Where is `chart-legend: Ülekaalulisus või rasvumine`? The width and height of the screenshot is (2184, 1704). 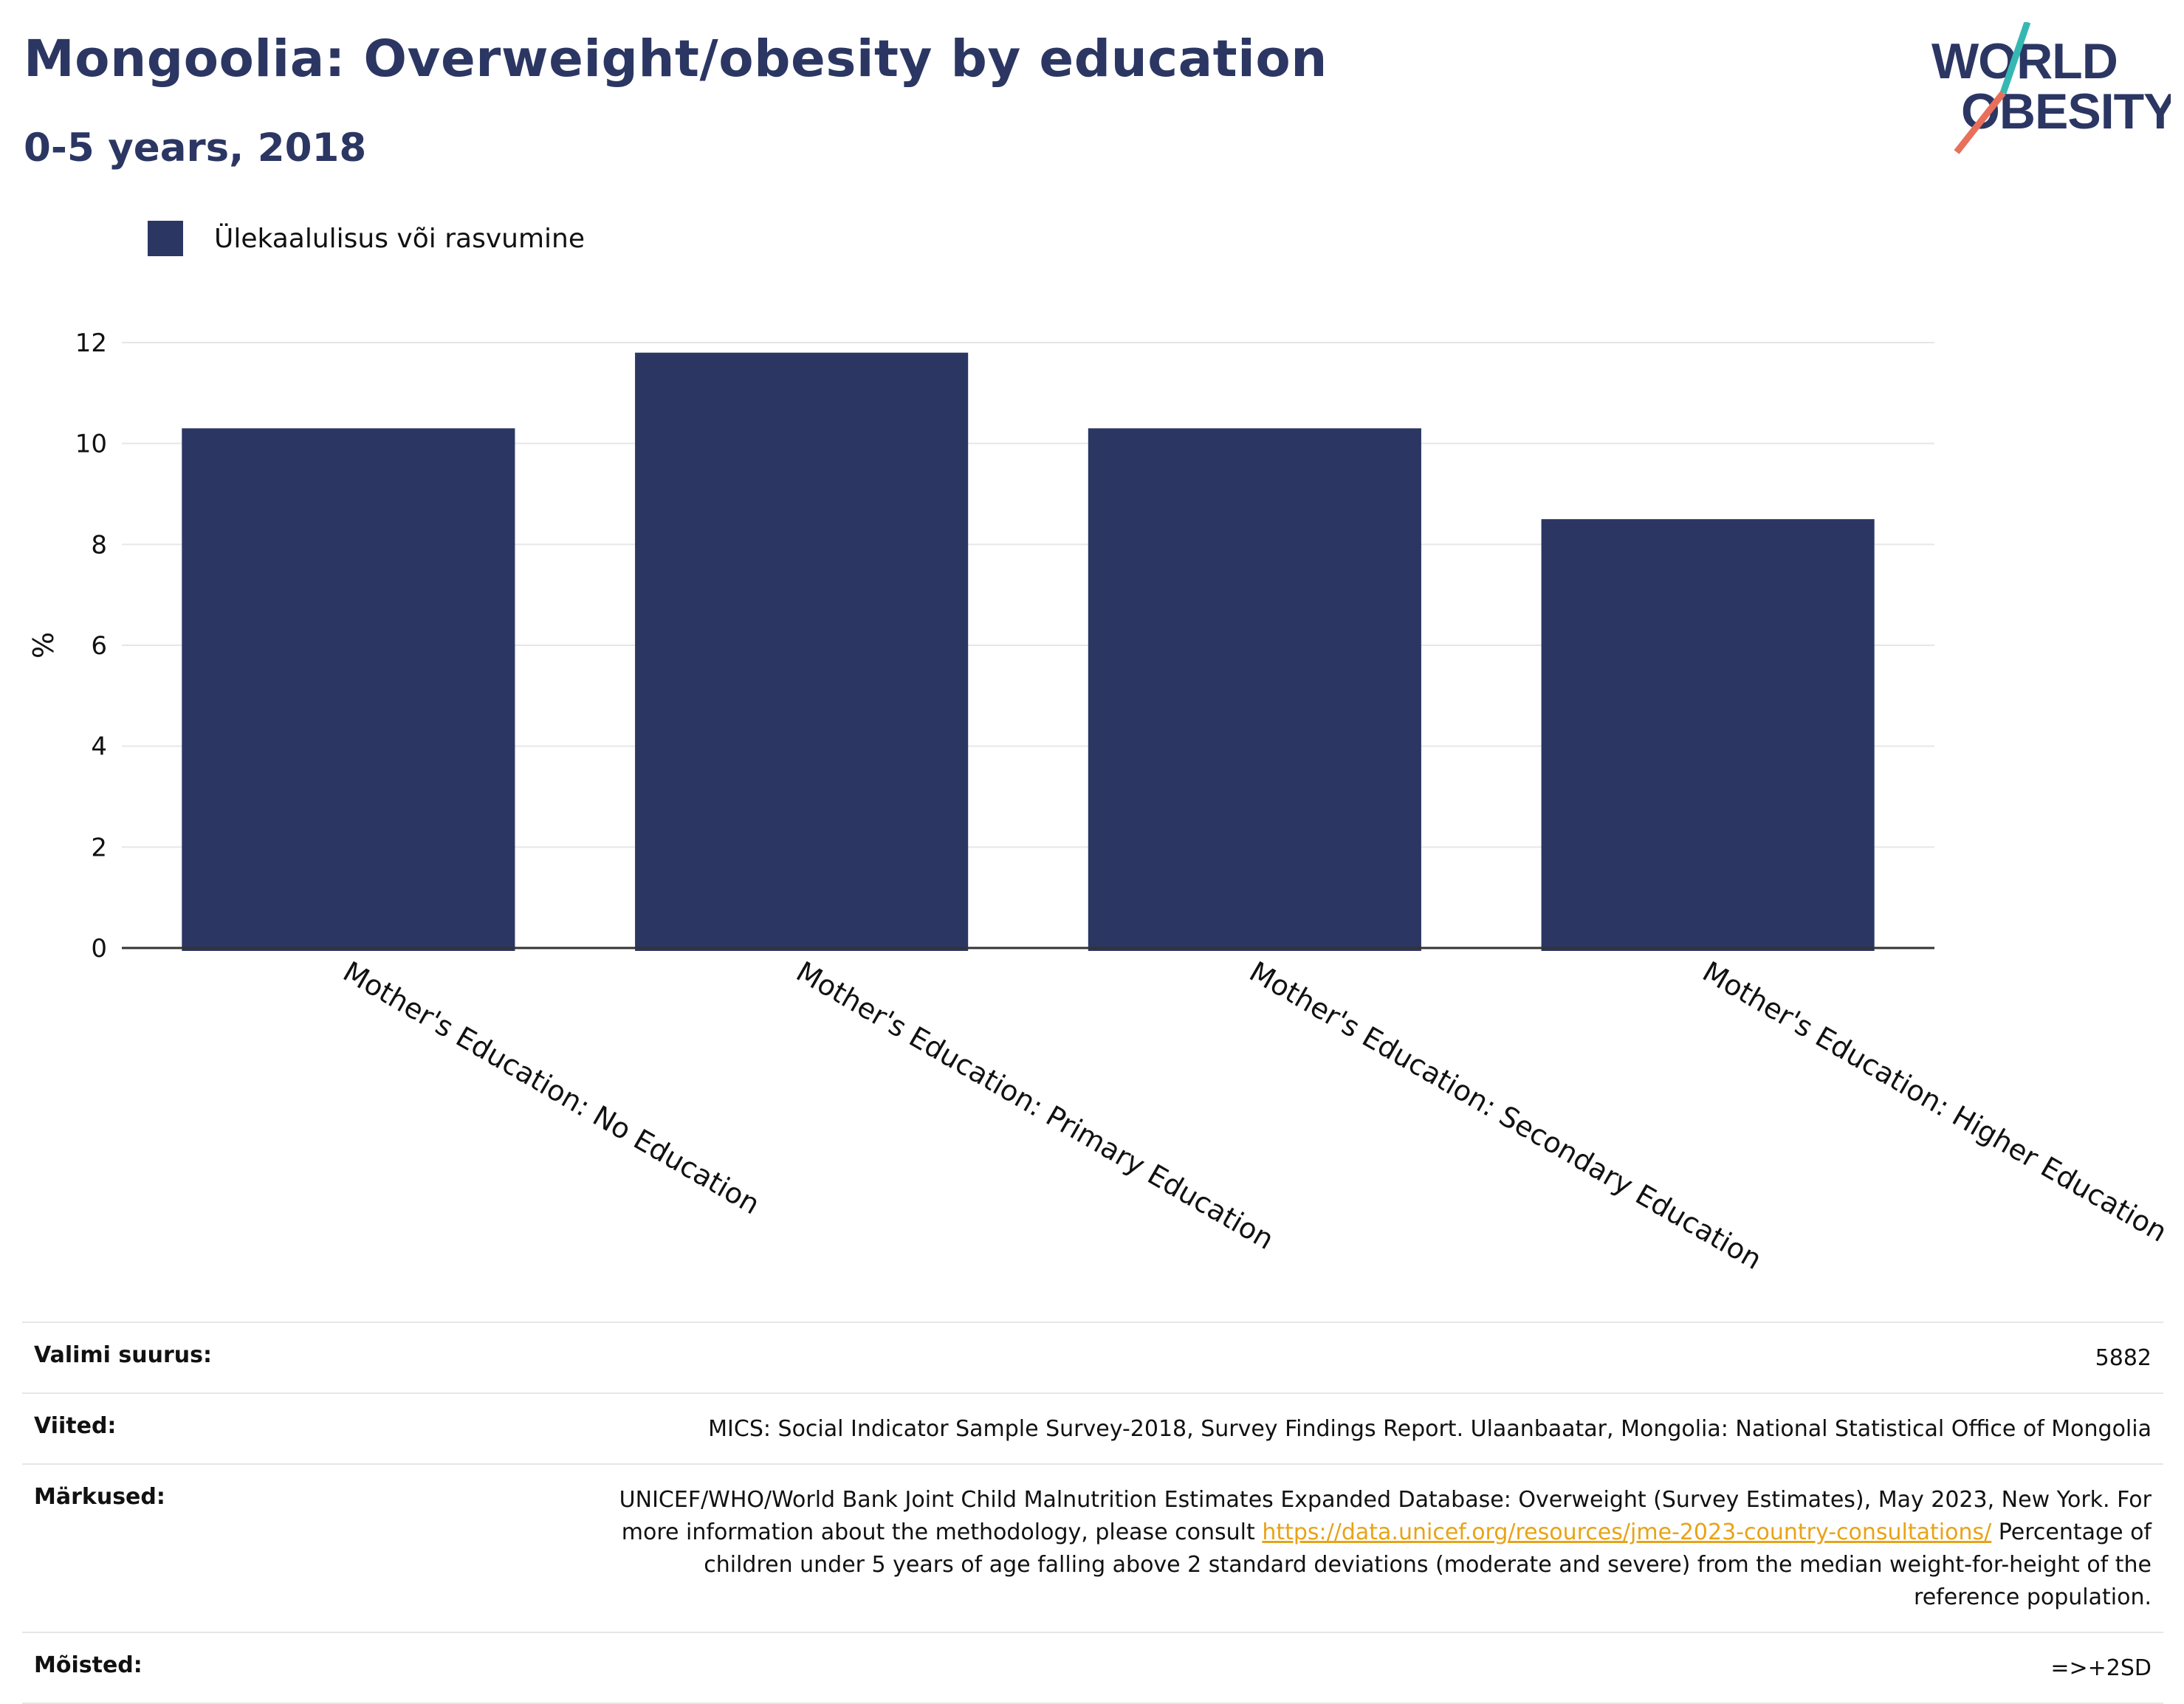 chart-legend: Ülekaalulisus või rasvumine is located at coordinates (367, 238).